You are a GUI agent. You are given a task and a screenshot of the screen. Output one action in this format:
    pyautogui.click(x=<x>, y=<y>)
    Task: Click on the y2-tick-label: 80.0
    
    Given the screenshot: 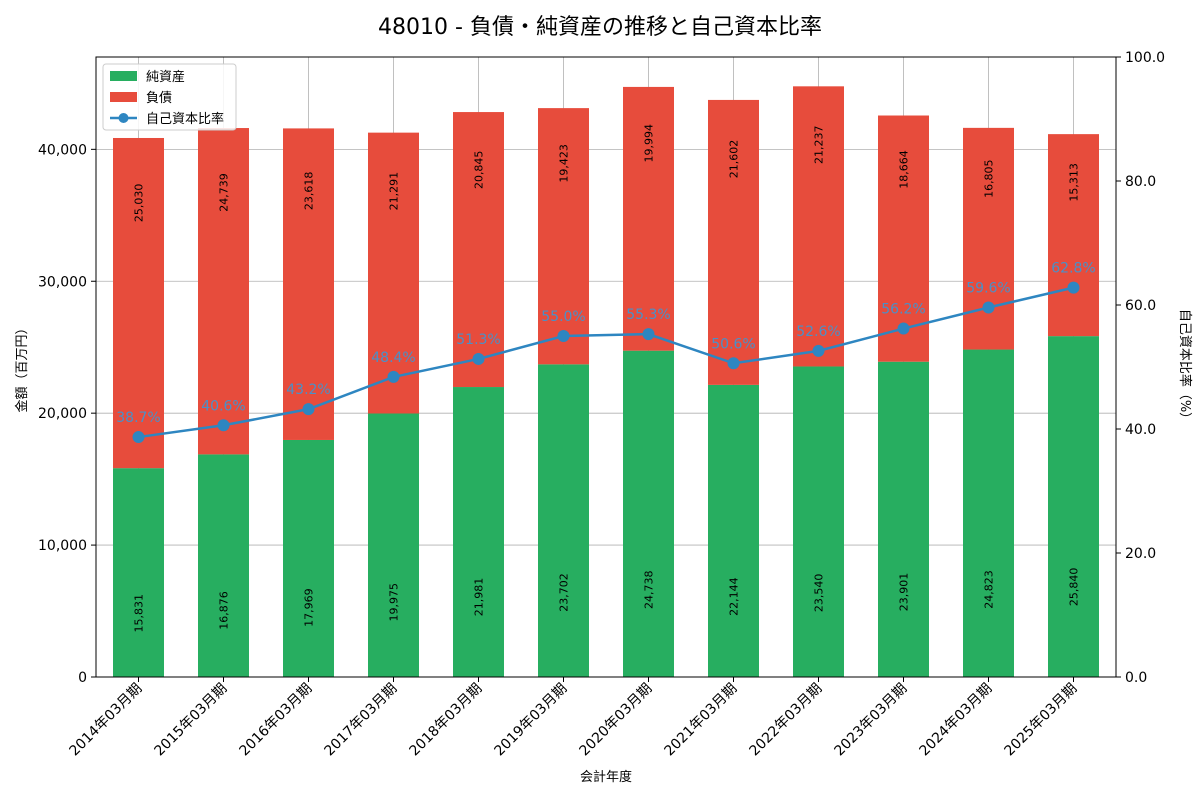 What is the action you would take?
    pyautogui.click(x=1140, y=182)
    